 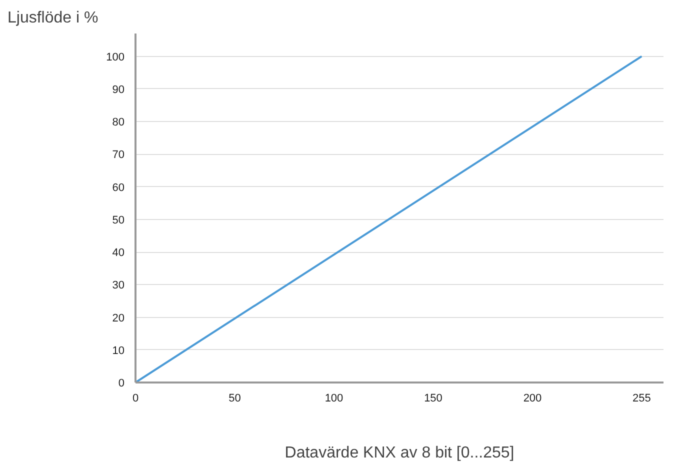 I want to click on y-tick-label: 70, so click(x=118, y=155).